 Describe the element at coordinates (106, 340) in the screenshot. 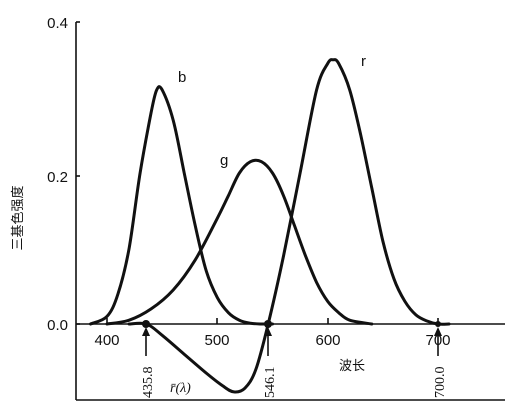

I see `x-tick-label: 400` at that location.